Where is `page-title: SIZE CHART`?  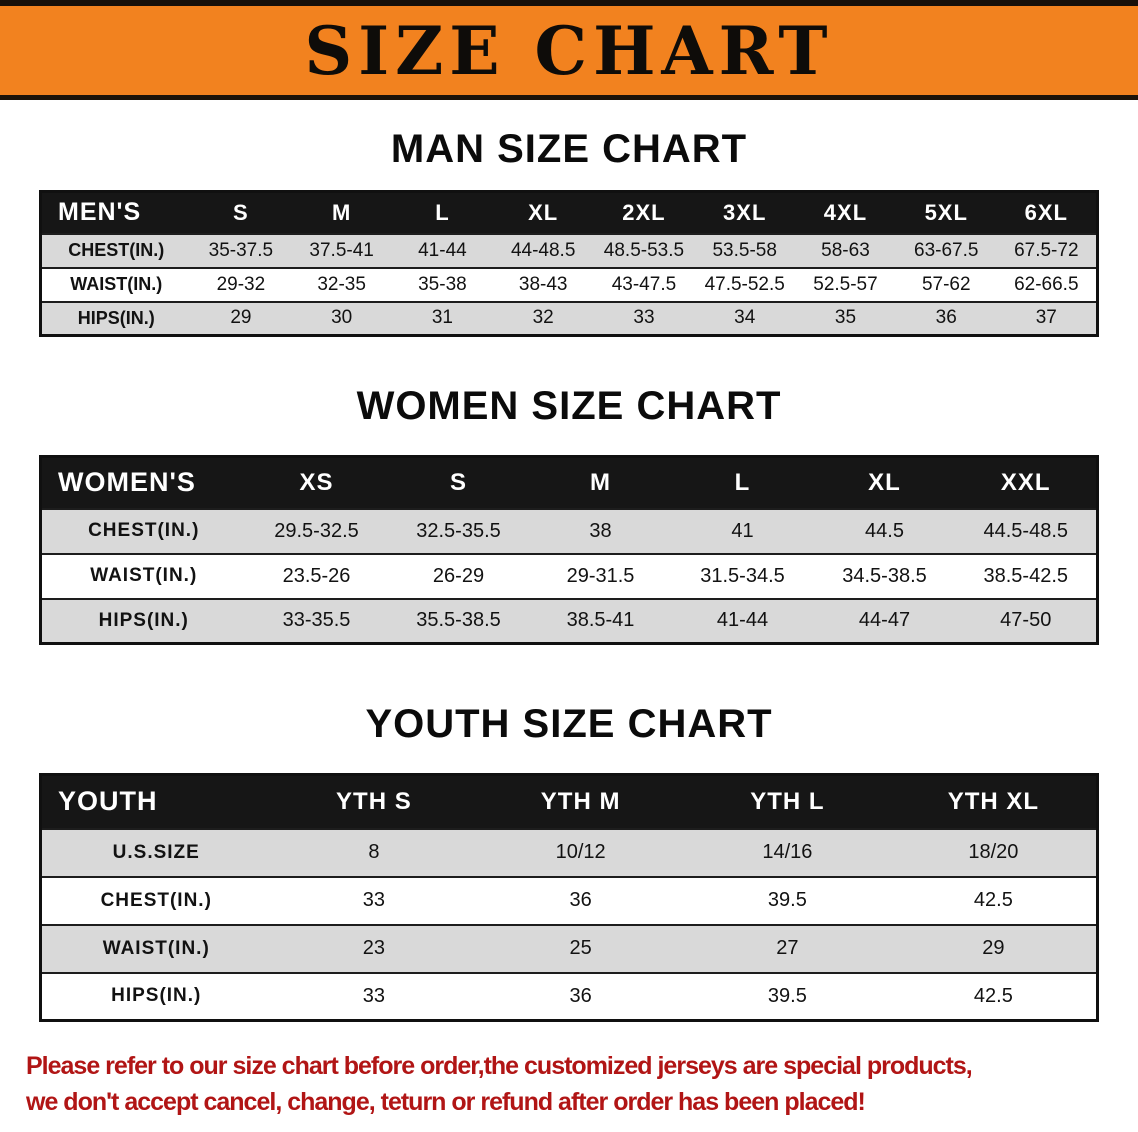
page-title: SIZE CHART is located at coordinates (569, 50).